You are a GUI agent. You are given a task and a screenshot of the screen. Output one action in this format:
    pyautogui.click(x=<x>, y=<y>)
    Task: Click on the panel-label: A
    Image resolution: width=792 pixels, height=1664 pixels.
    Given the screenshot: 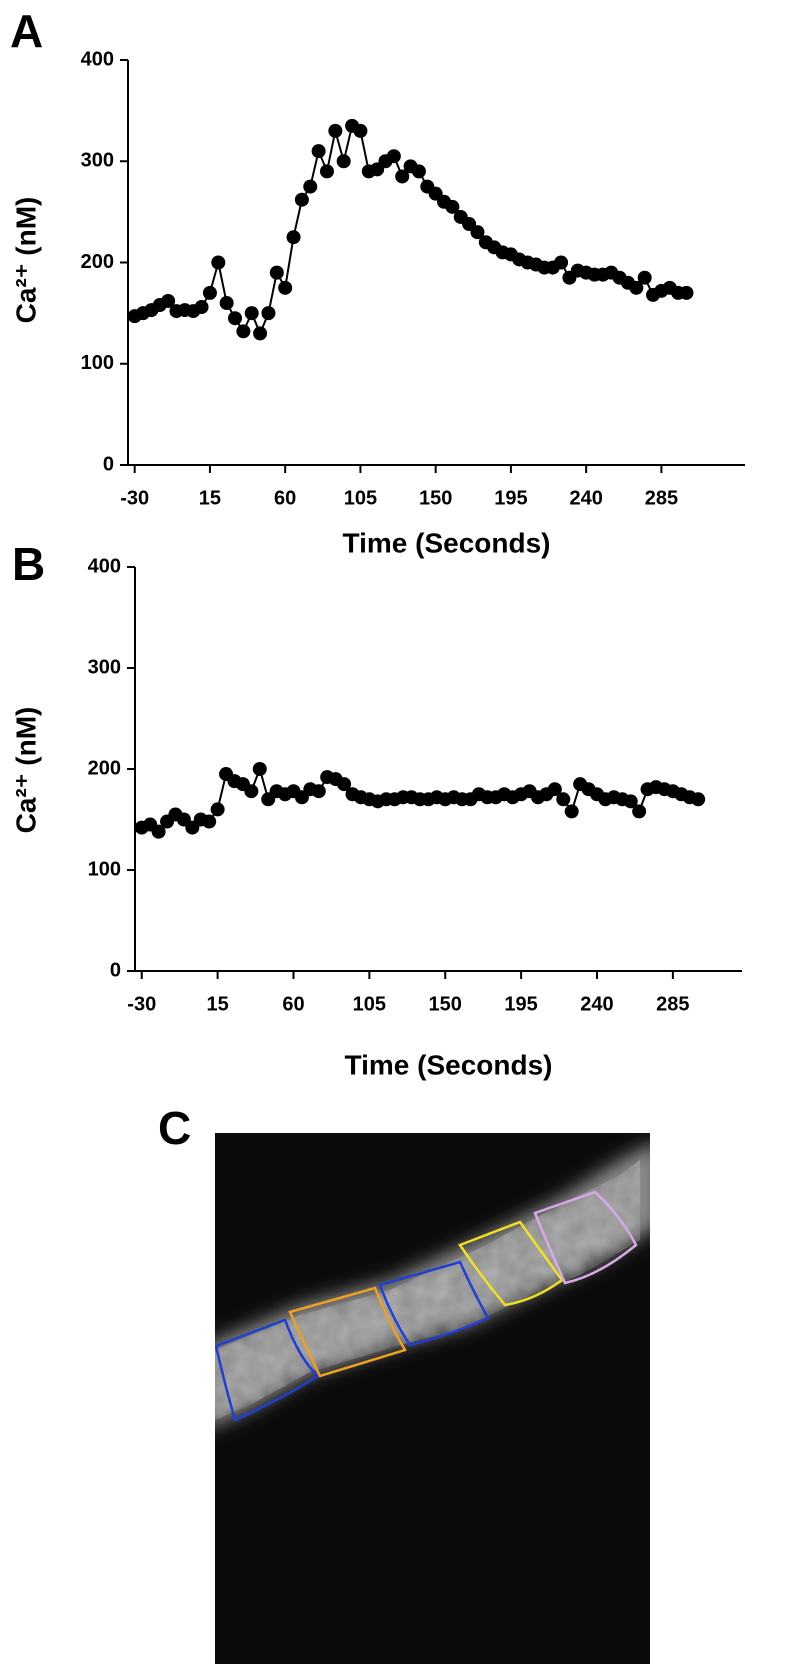 What is the action you would take?
    pyautogui.click(x=26, y=31)
    